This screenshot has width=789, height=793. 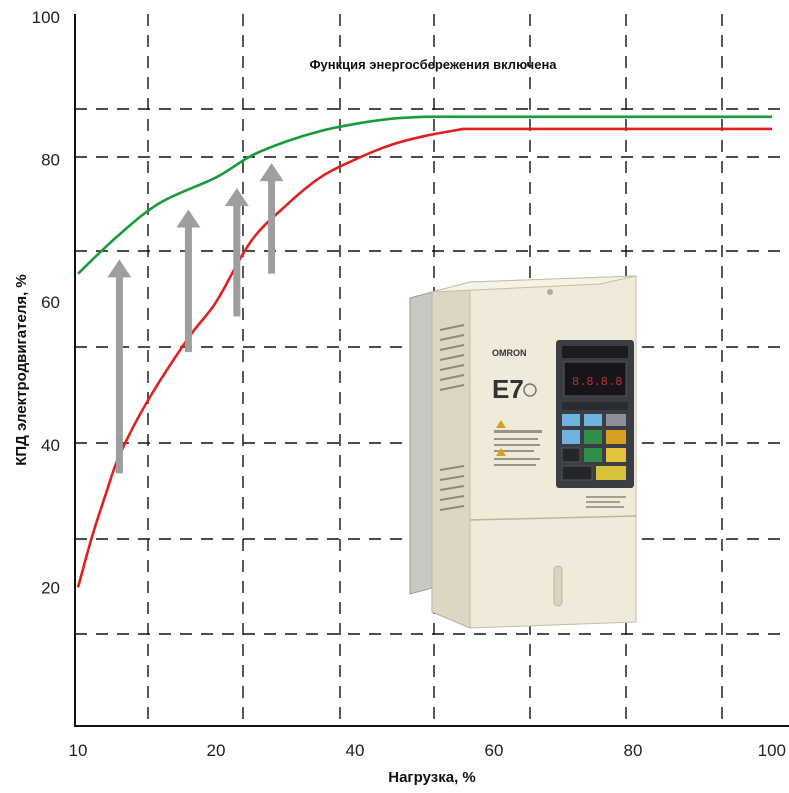 What do you see at coordinates (523, 452) in the screenshot?
I see `inverter-device-image: OMRON E7 8.8.8.8.` at bounding box center [523, 452].